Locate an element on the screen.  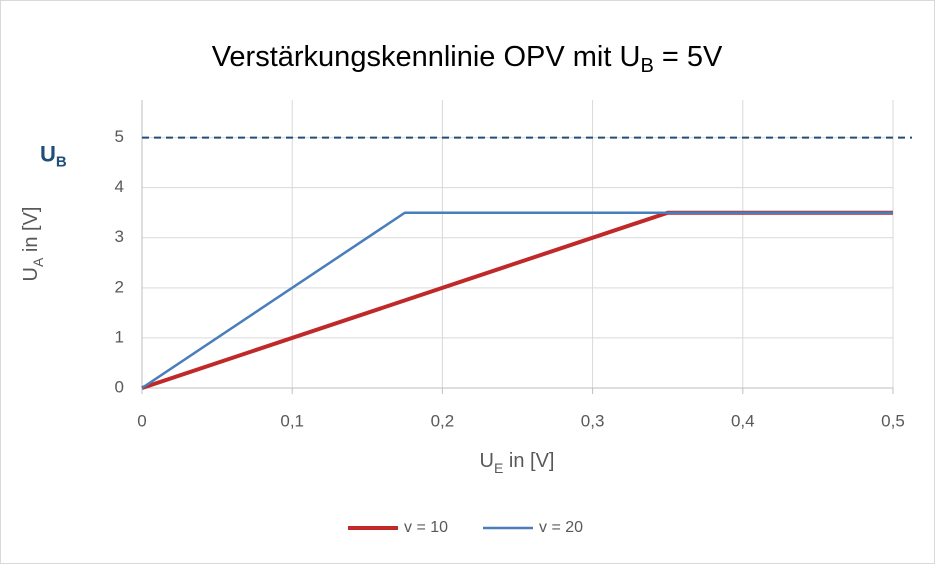
x-tick-label: 0,1 is located at coordinates (292, 420).